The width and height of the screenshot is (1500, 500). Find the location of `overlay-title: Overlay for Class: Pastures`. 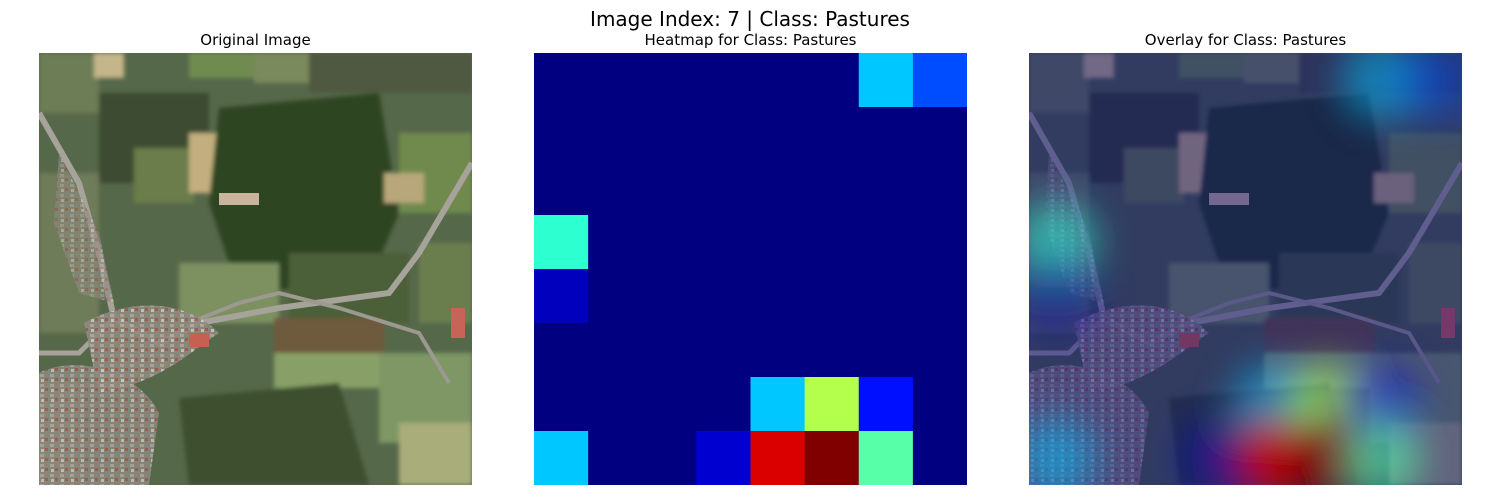

overlay-title: Overlay for Class: Pastures is located at coordinates (1245, 40).